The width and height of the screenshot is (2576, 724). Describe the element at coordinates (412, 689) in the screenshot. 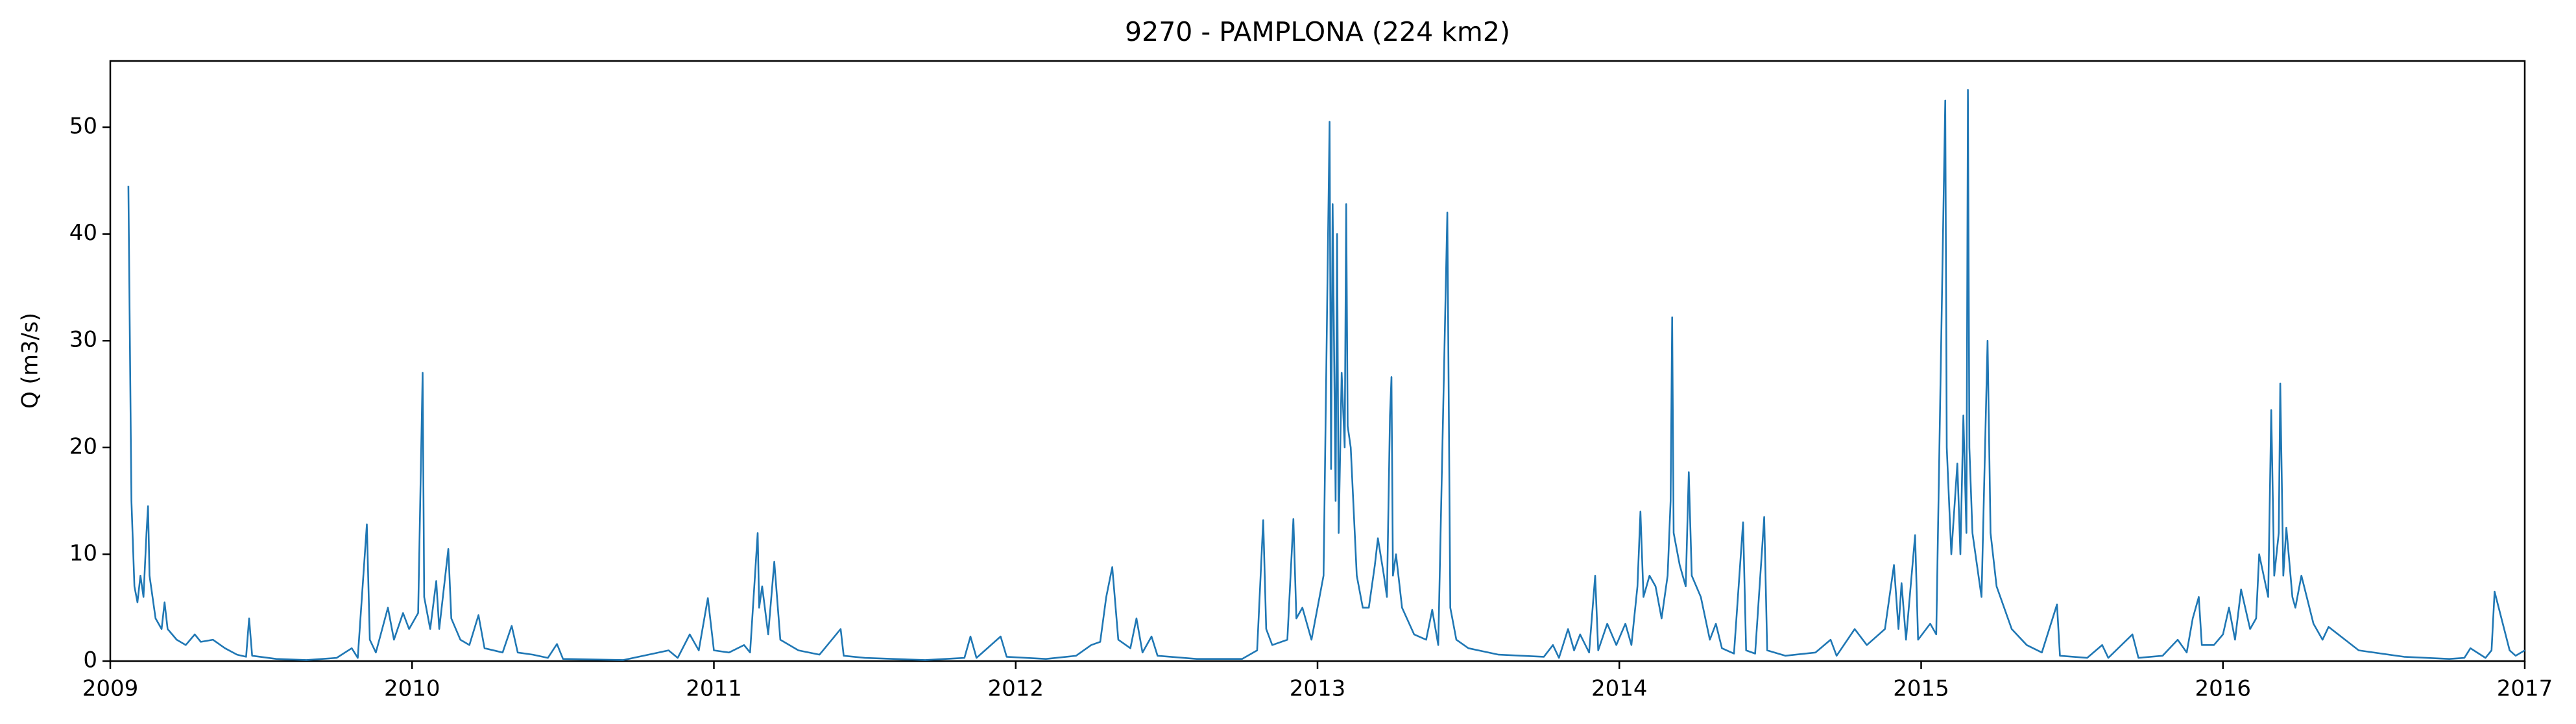

I see `x-tick-label: 2010` at that location.